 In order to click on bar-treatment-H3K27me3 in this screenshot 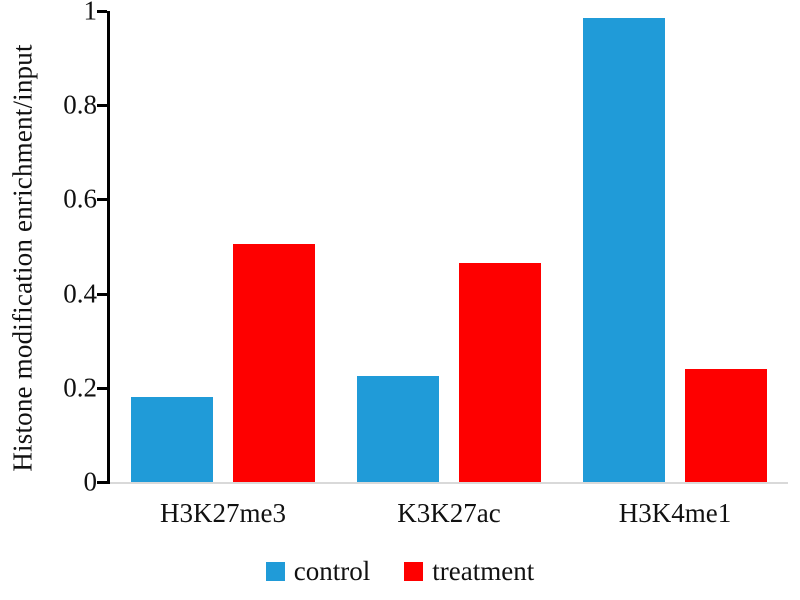, I will do `click(274, 363)`.